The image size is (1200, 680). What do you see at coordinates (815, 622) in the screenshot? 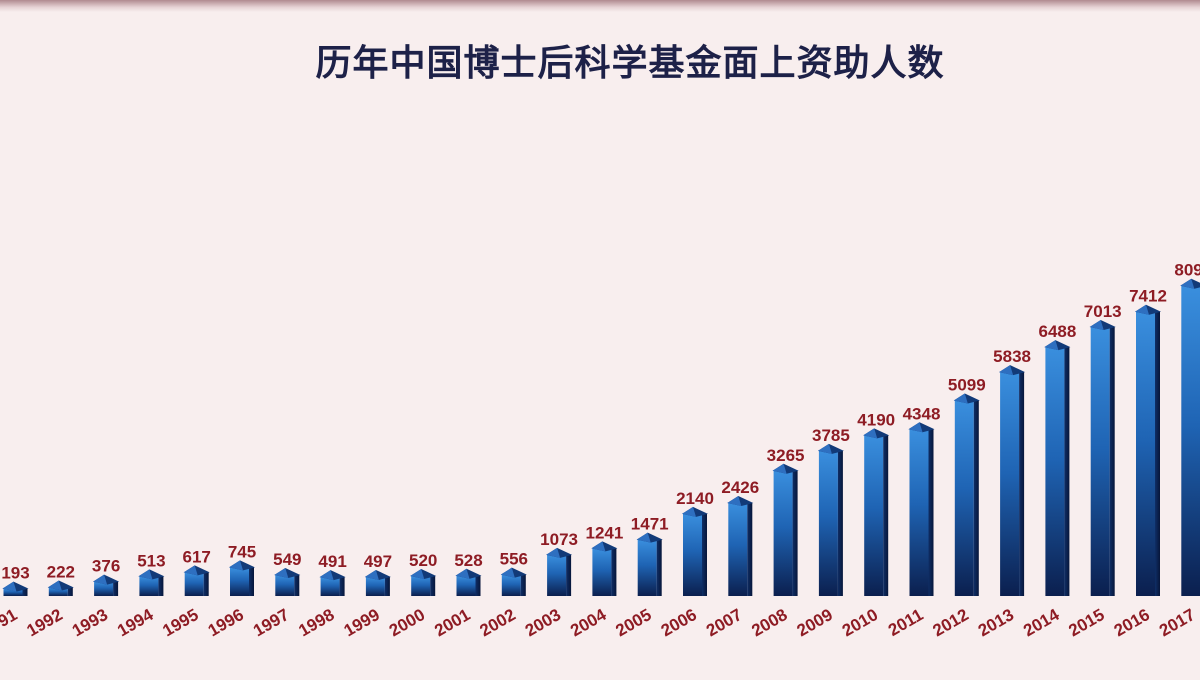
I see `x-tick-2009: 2009` at bounding box center [815, 622].